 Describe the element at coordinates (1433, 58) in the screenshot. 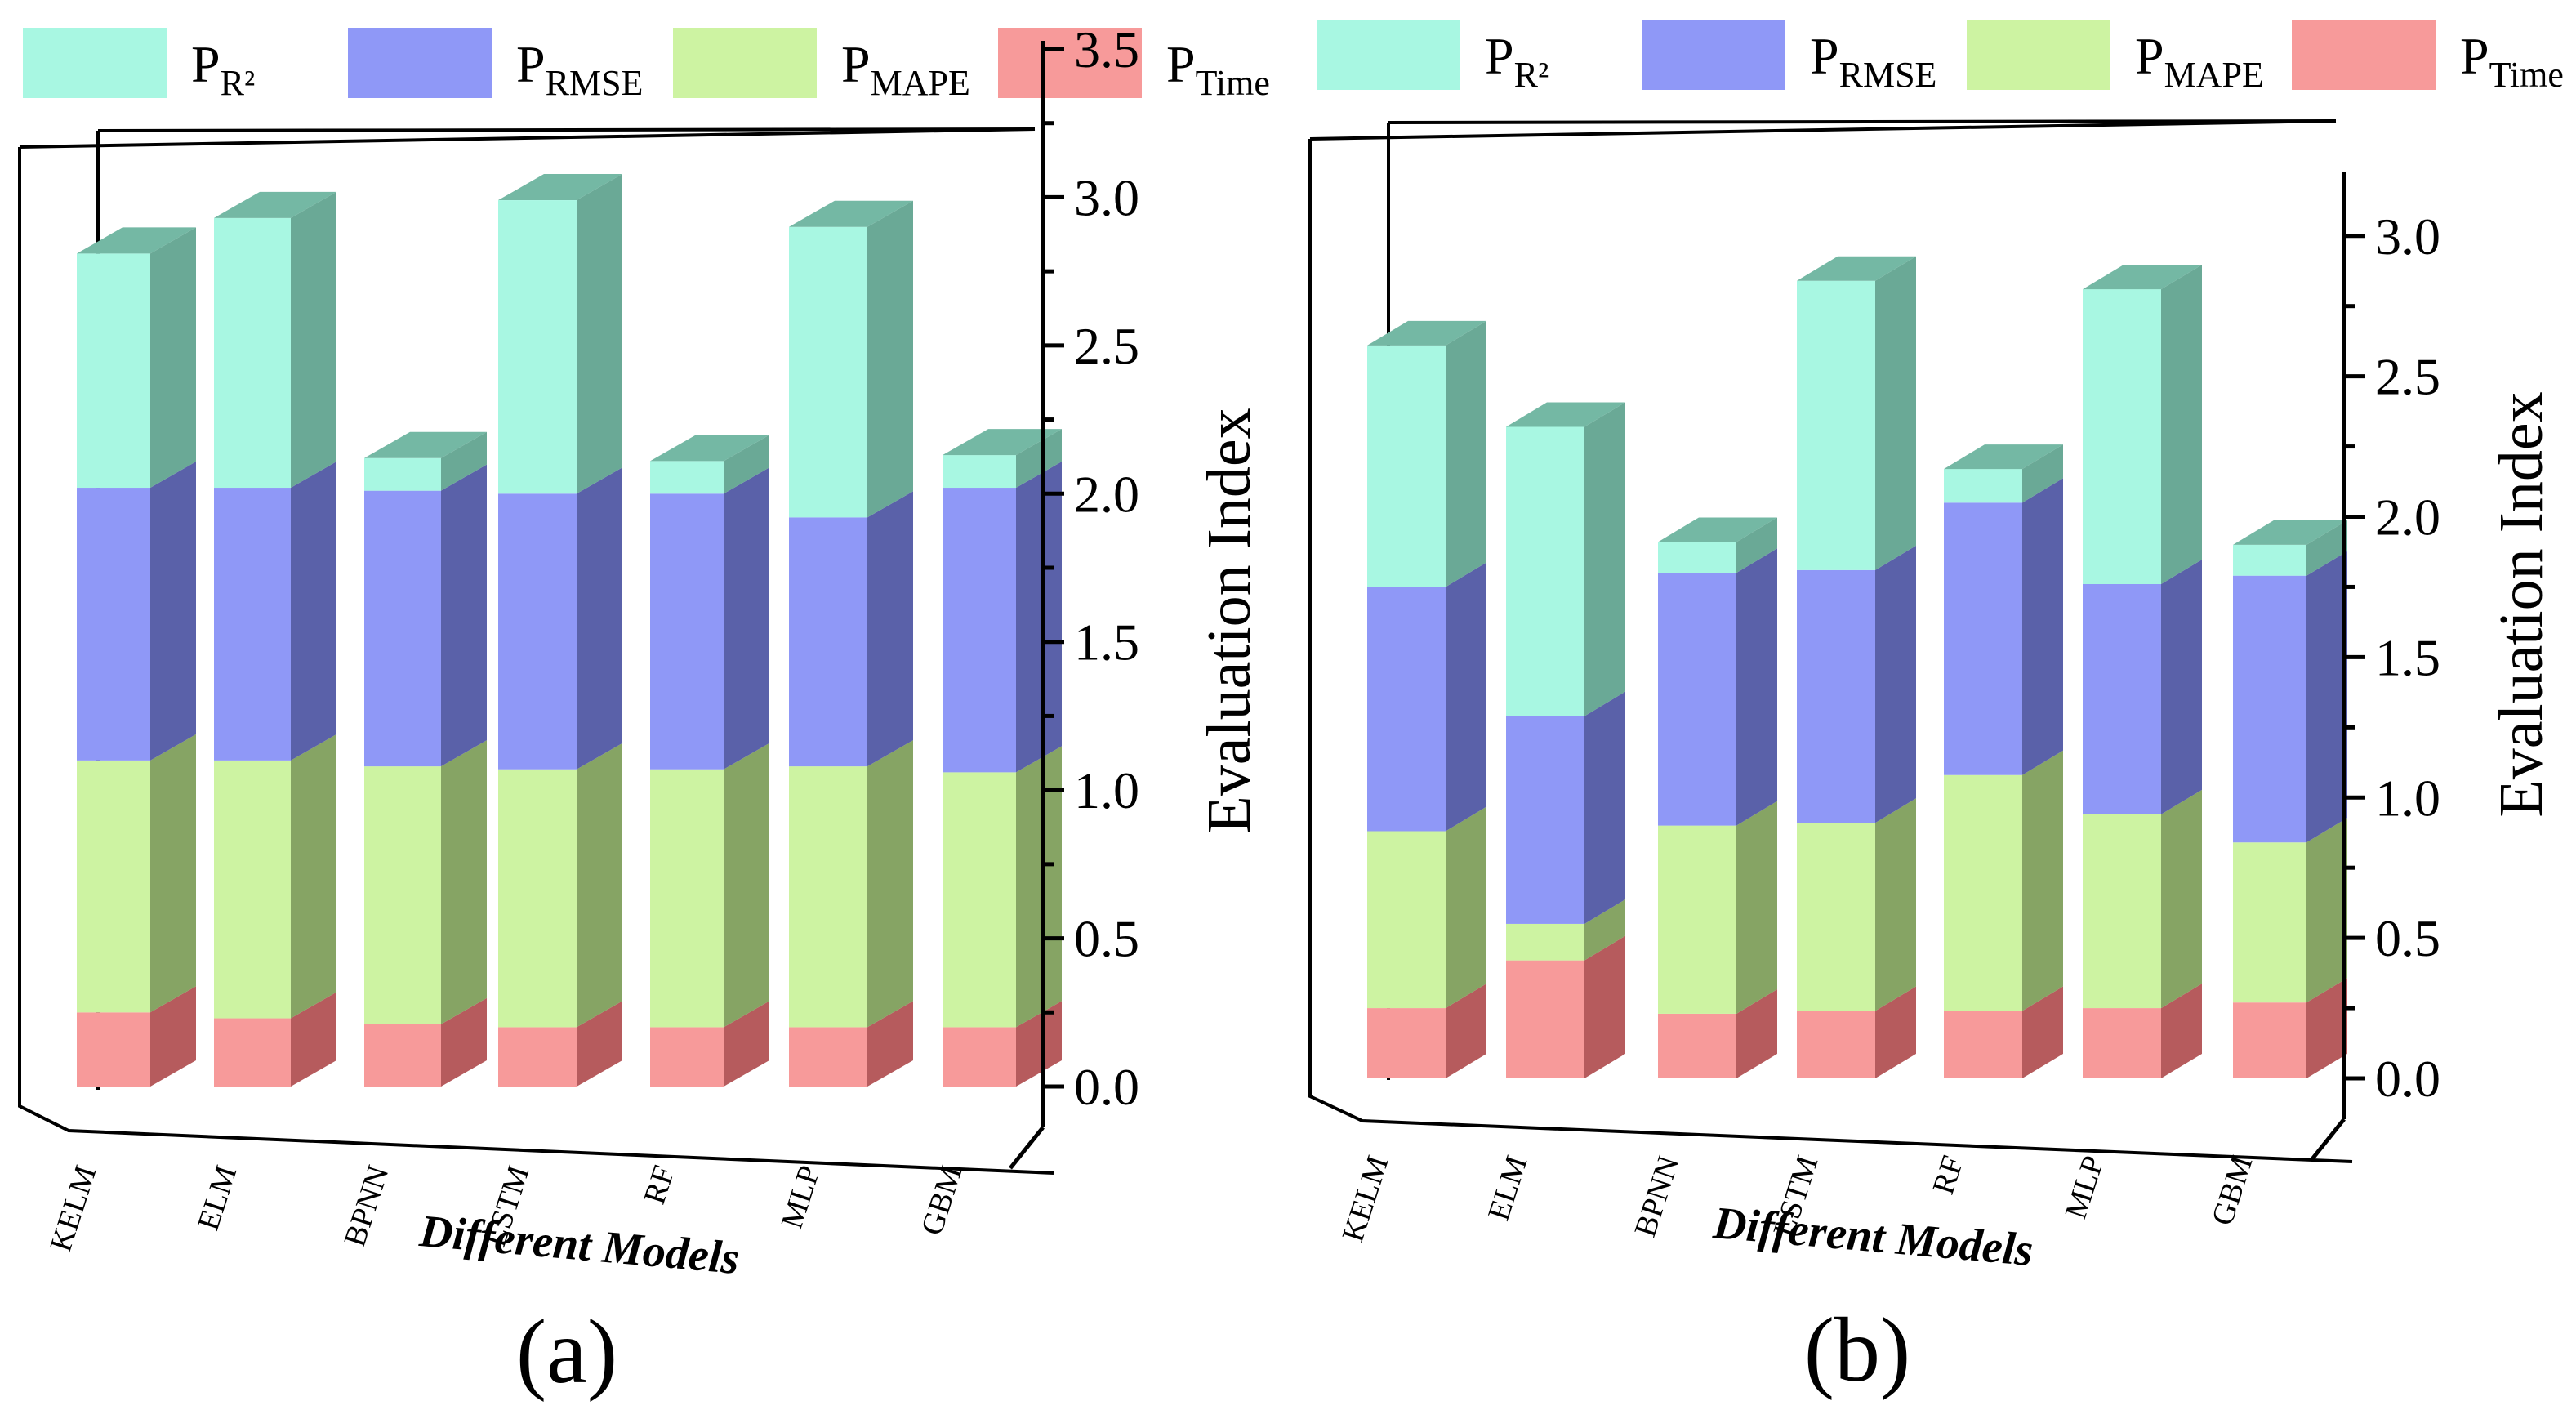

I see `legend-item-p-r2: PR²` at that location.